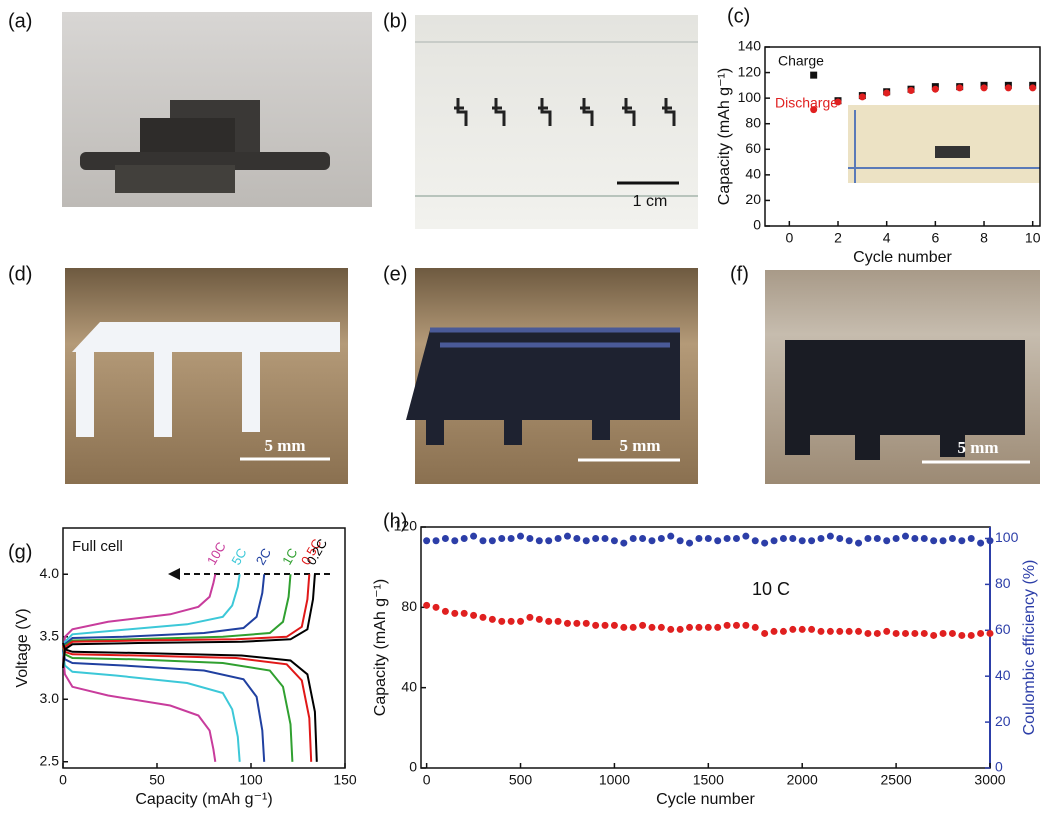 The image size is (1043, 816). Describe the element at coordinates (263, 557) in the screenshot. I see `series-label: 2C` at that location.